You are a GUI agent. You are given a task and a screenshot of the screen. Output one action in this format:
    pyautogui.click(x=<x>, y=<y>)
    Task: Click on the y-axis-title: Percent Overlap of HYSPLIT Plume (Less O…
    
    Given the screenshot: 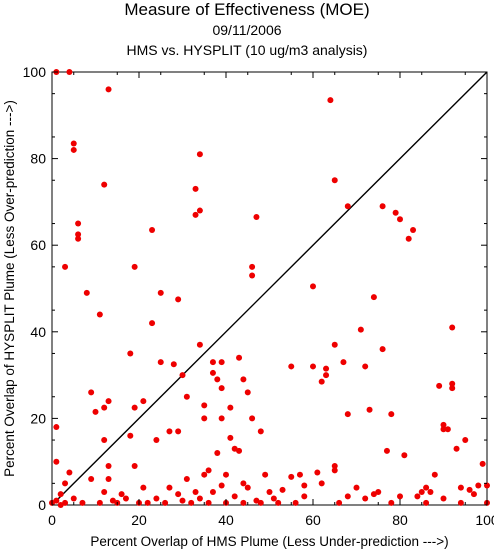 What is the action you would take?
    pyautogui.click(x=9, y=288)
    